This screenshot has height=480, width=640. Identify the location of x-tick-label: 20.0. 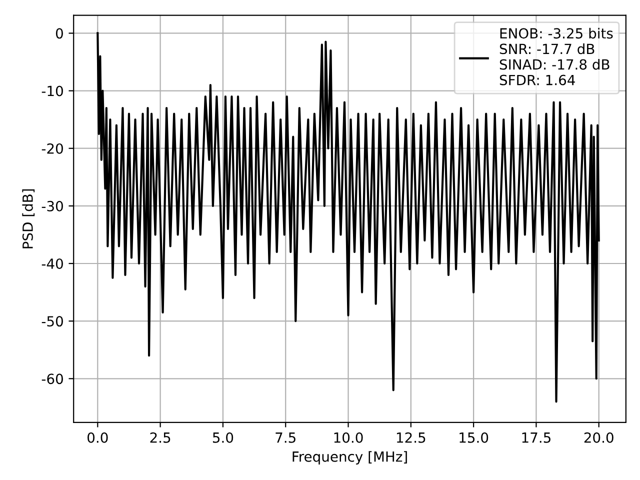
(599, 437).